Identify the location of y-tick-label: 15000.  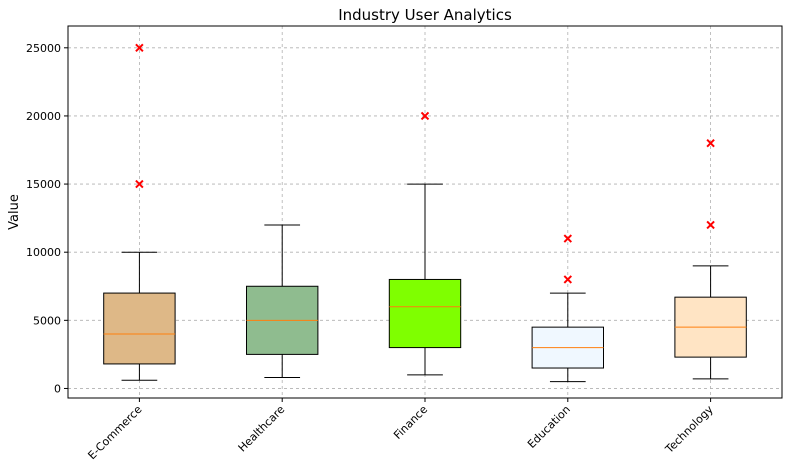
(43, 184).